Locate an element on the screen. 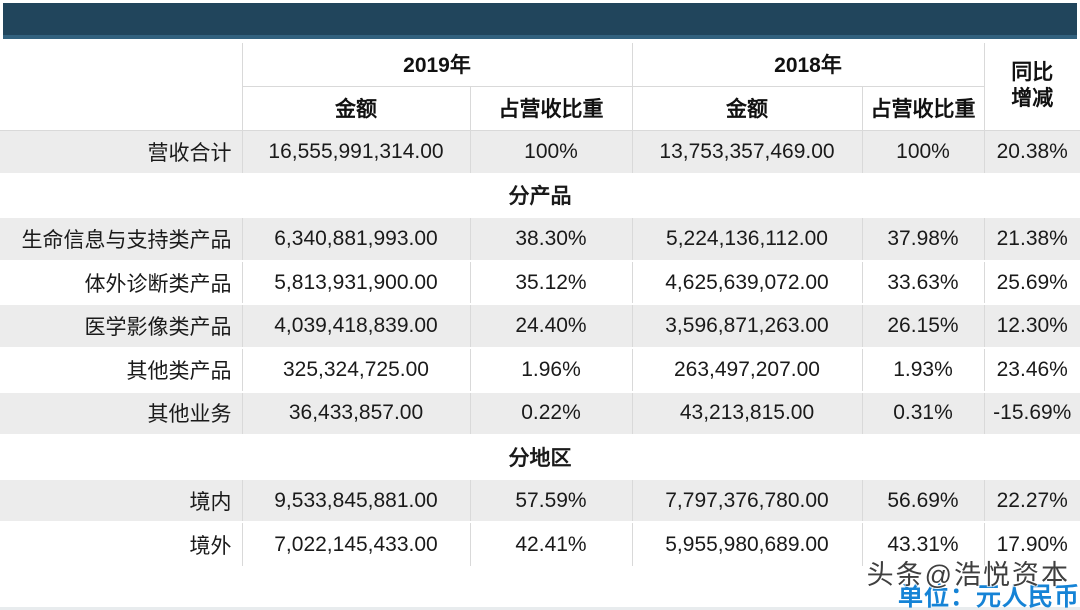 This screenshot has height=610, width=1080. amount-2018: 5,955,980,689.00 is located at coordinates (747, 543).